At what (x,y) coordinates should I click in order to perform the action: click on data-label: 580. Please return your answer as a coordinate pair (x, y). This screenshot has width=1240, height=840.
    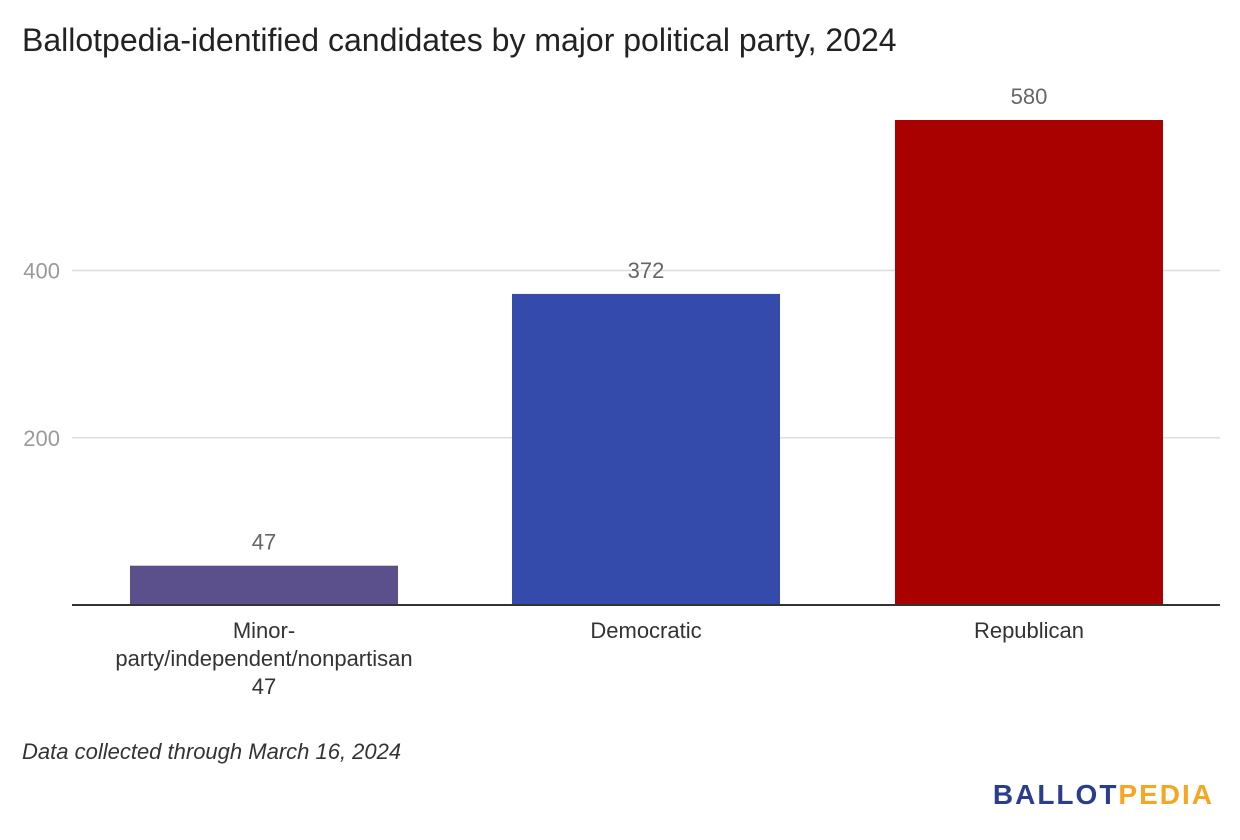
    Looking at the image, I should click on (1029, 96).